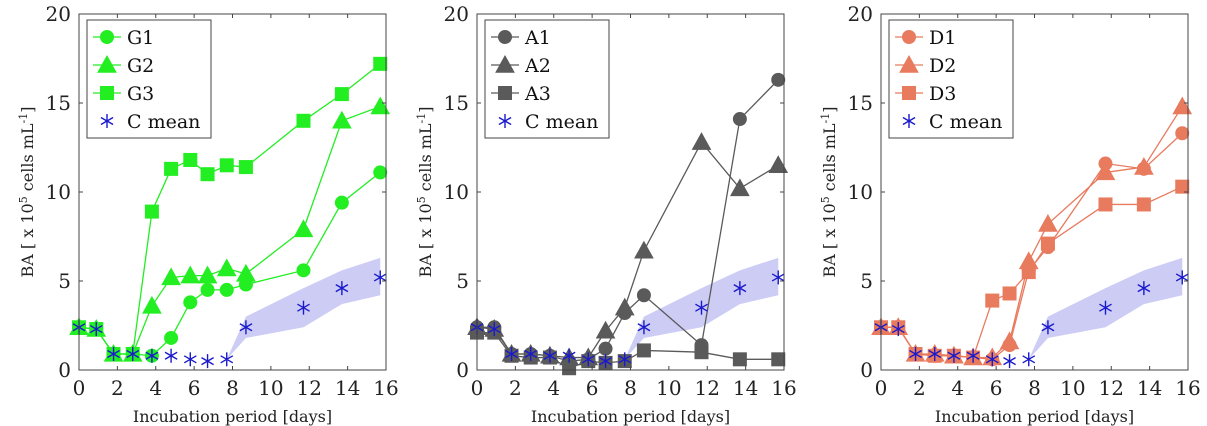  Describe the element at coordinates (140, 38) in the screenshot. I see `legend-label: G1` at that location.